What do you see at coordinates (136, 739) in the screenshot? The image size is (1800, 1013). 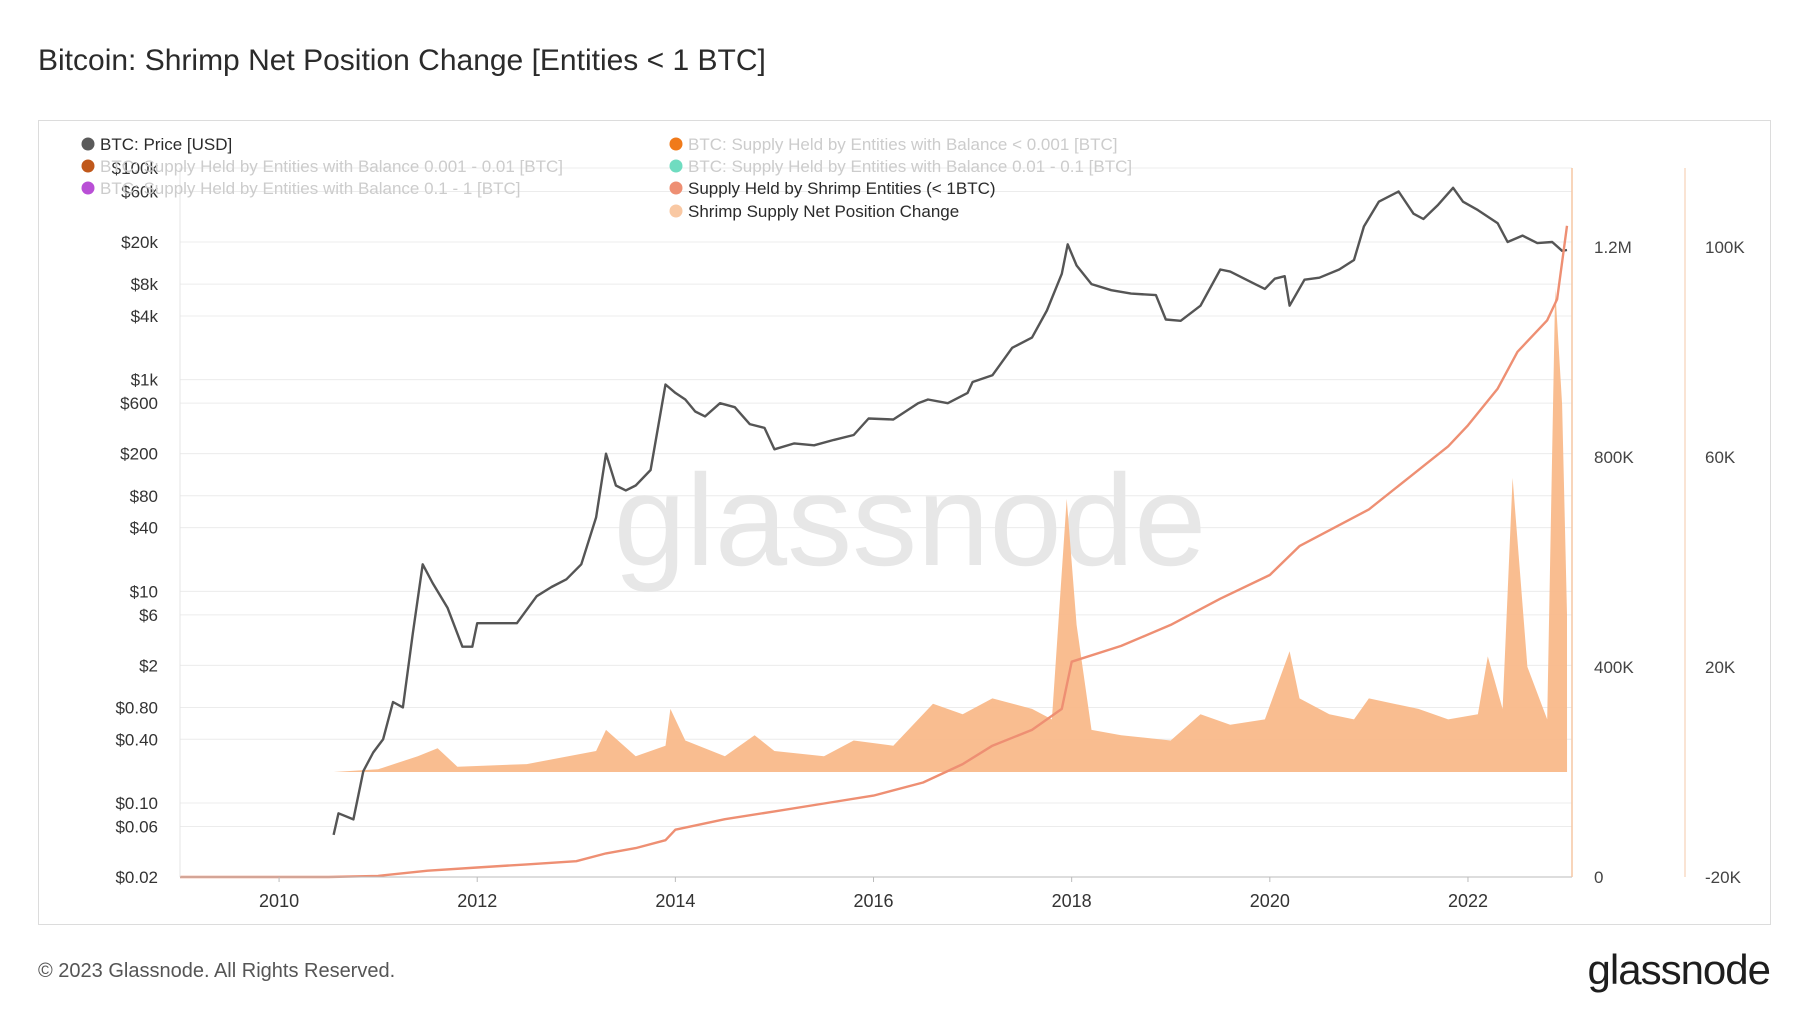 I see `y-left-tick-label: $0.40` at bounding box center [136, 739].